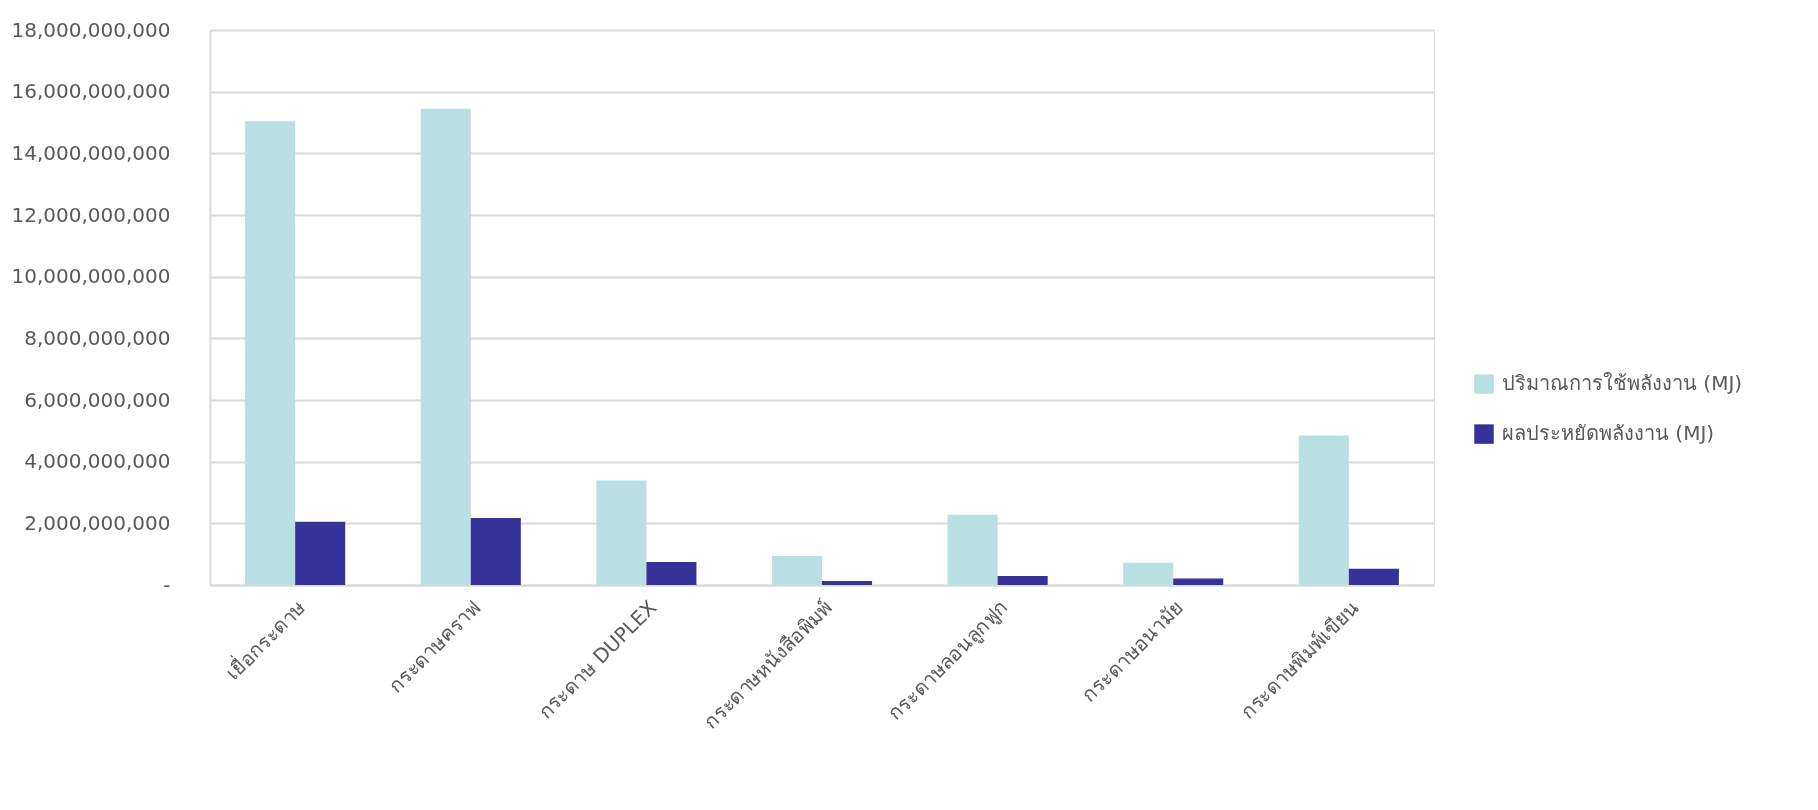 This screenshot has width=1818, height=810. I want to click on y-tick-label: 18,000,000,000, so click(91, 29).